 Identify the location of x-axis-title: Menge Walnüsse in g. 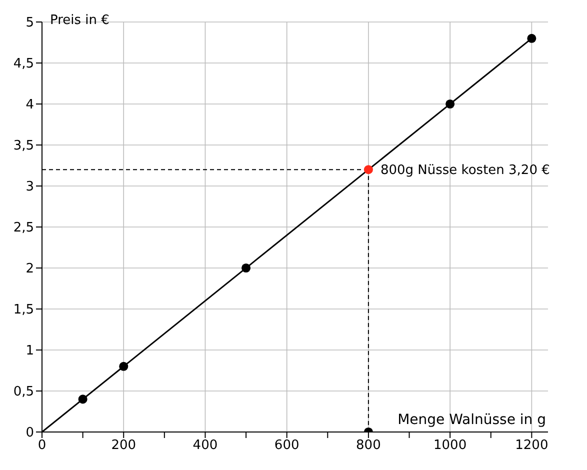
(472, 420).